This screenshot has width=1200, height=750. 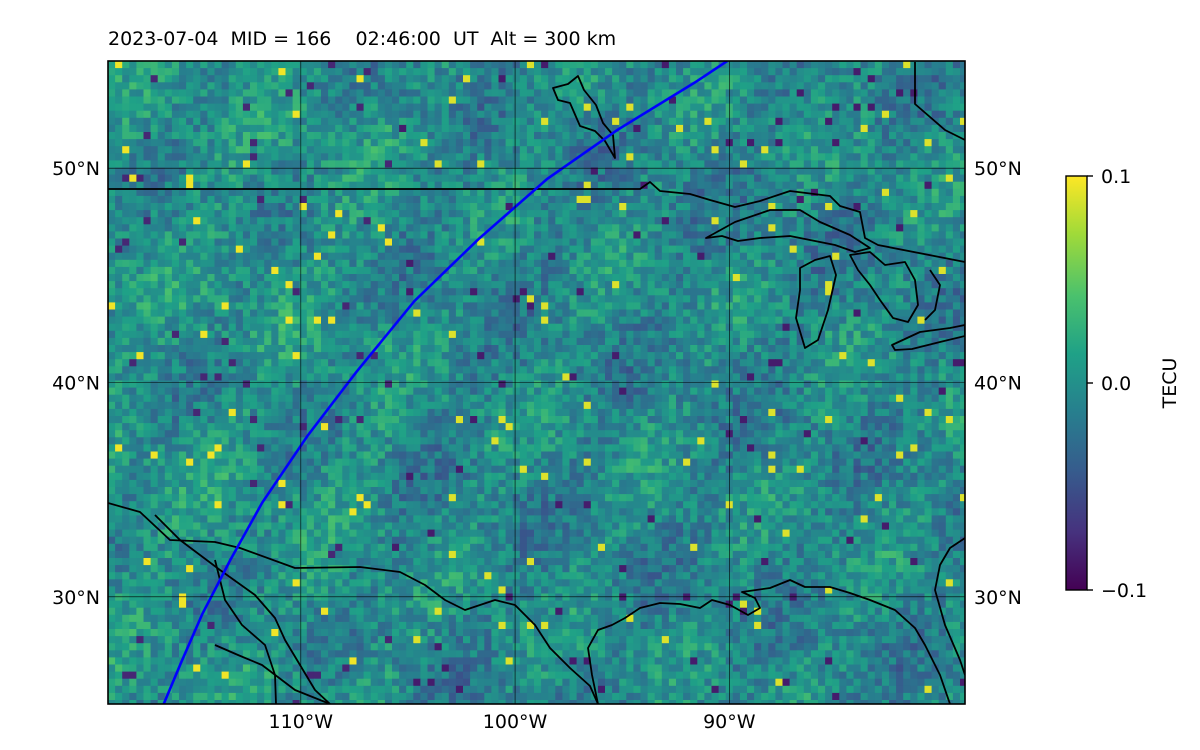 What do you see at coordinates (1170, 384) in the screenshot?
I see `colorbar-label: TECU` at bounding box center [1170, 384].